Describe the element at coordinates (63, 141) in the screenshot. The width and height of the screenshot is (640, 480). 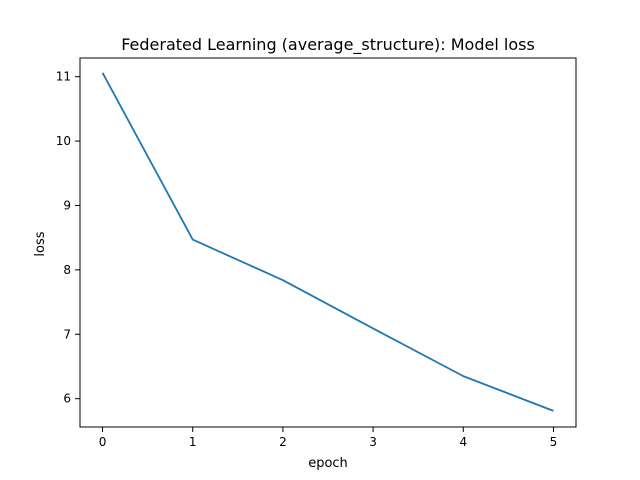
I see `y-tick-label: 10` at that location.